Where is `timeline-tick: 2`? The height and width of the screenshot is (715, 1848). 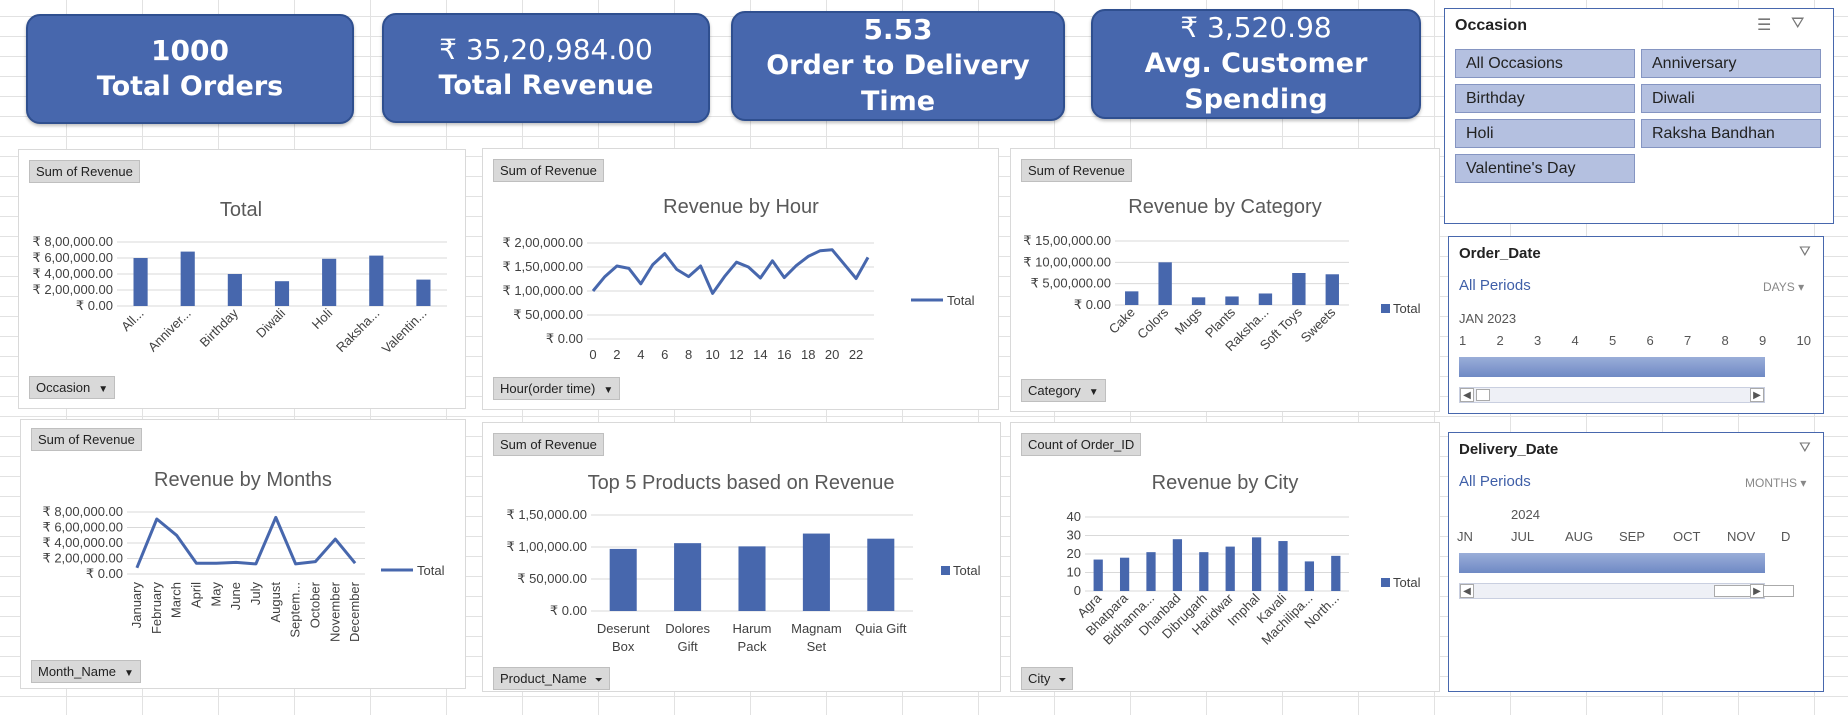 timeline-tick: 2 is located at coordinates (1500, 340).